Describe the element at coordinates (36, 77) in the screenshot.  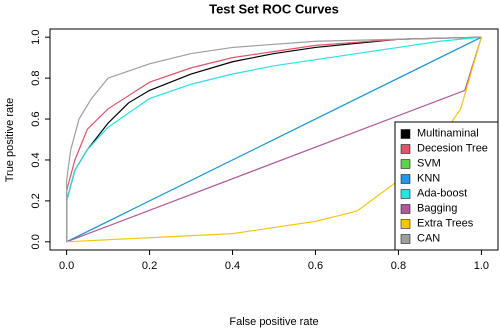
I see `y-tick-label: 0.8` at that location.